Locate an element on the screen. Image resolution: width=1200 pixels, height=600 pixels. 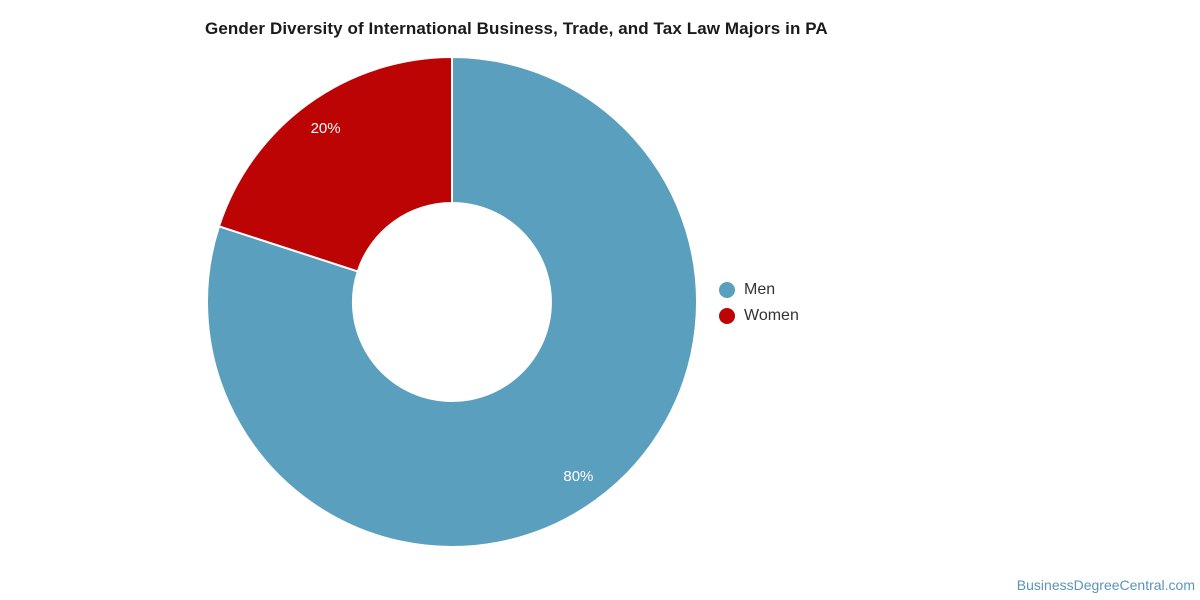
legend-item-women: Women is located at coordinates (759, 316).